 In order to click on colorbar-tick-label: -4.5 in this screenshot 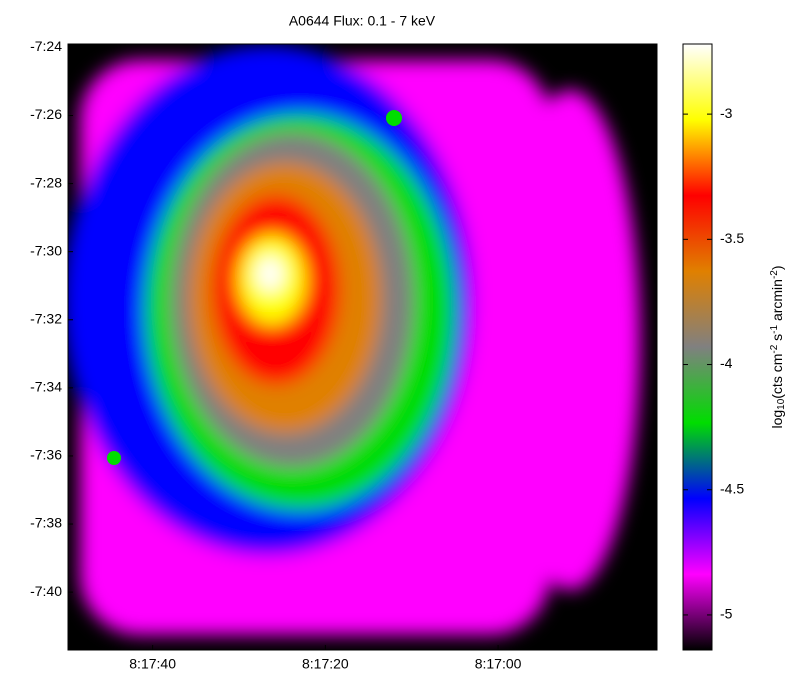, I will do `click(732, 488)`.